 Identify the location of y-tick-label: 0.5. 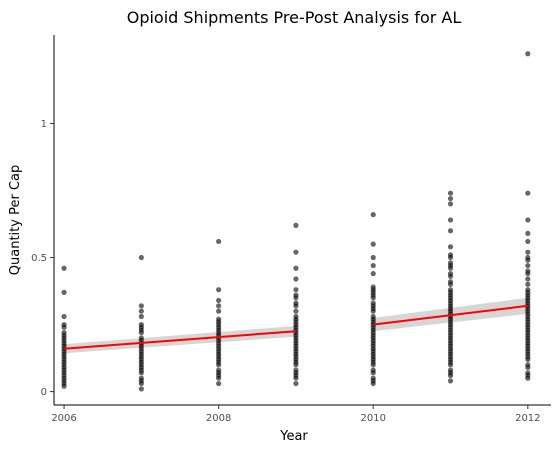
(39, 258).